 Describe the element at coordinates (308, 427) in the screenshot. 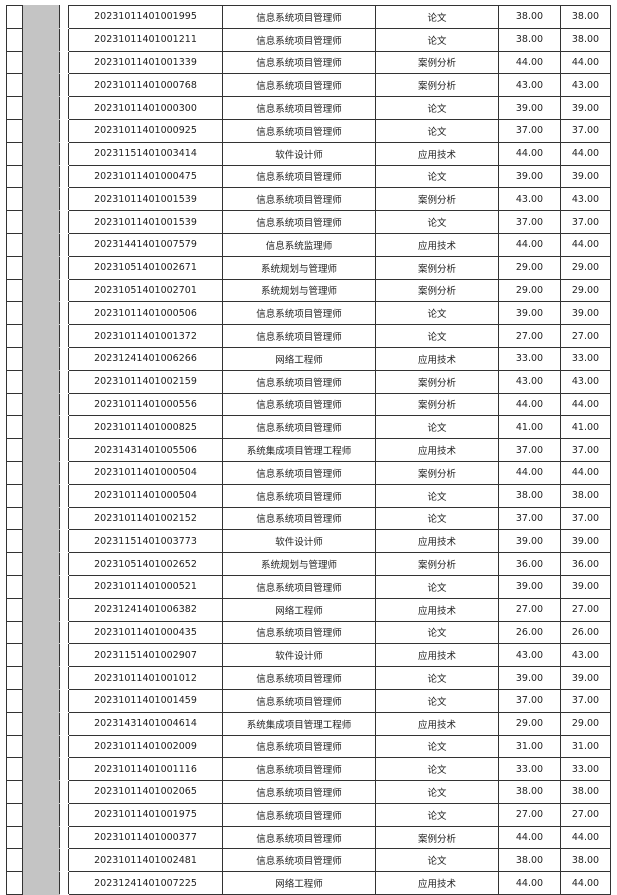

I see `table-row: 20231011401000825 信息系统项目管理师 论文 41.00 41.00` at that location.